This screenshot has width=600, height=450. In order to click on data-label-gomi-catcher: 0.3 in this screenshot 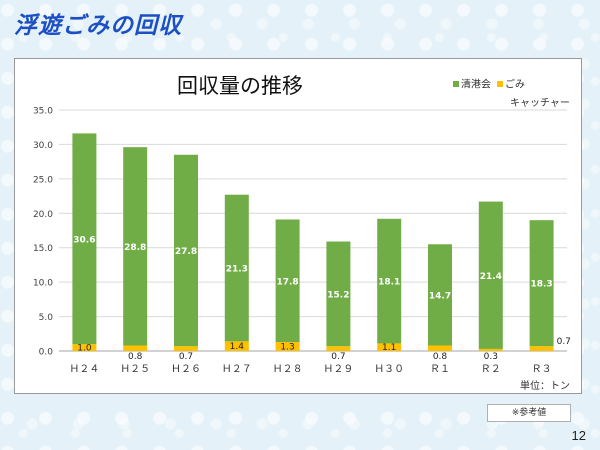, I will do `click(491, 357)`.